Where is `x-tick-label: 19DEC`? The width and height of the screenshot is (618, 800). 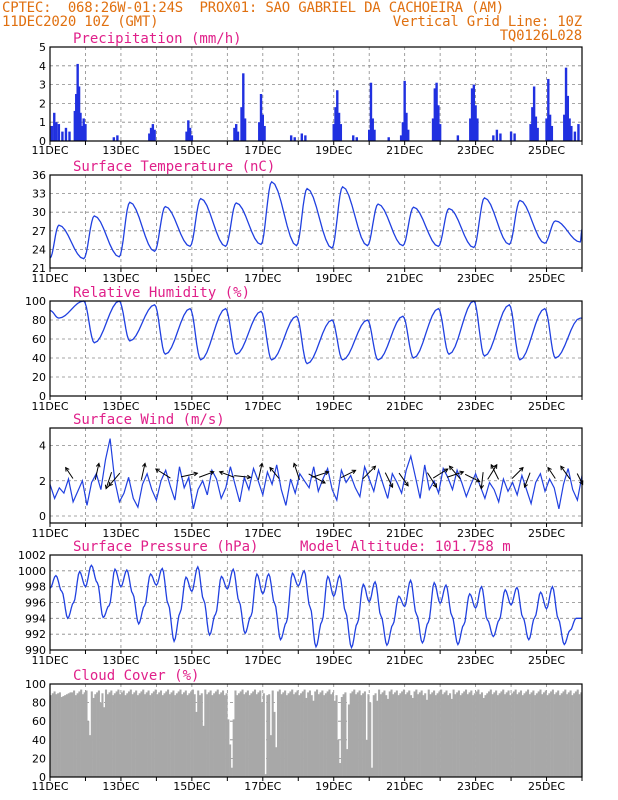
x-tick-label: 19DEC is located at coordinates (333, 660).